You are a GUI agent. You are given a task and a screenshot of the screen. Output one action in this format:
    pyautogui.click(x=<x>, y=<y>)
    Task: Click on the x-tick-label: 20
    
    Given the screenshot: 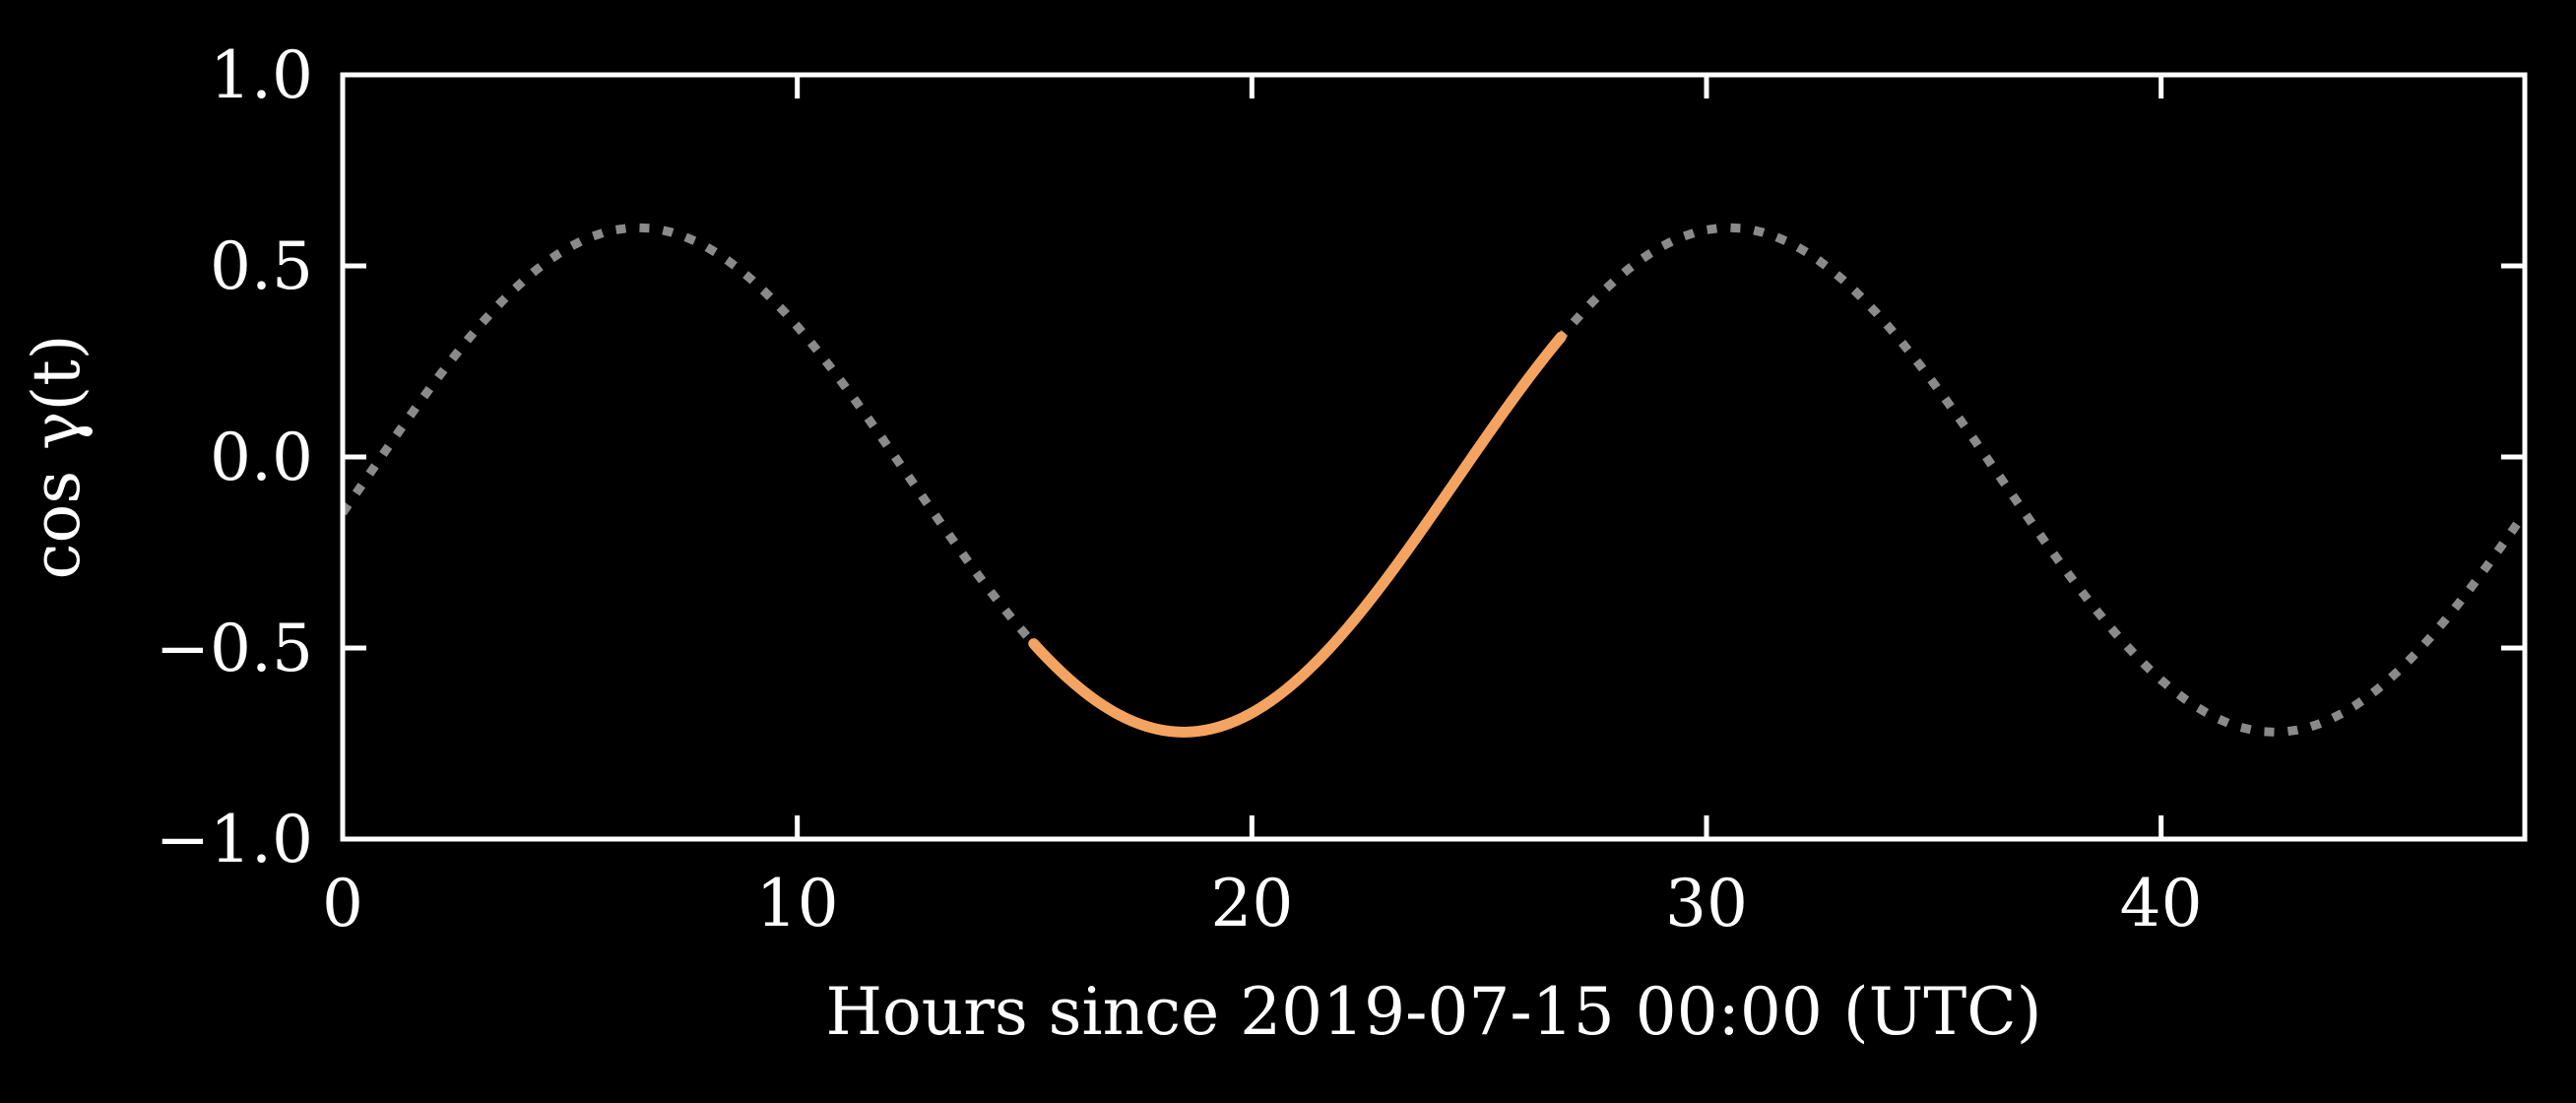 What is the action you would take?
    pyautogui.click(x=1251, y=904)
    